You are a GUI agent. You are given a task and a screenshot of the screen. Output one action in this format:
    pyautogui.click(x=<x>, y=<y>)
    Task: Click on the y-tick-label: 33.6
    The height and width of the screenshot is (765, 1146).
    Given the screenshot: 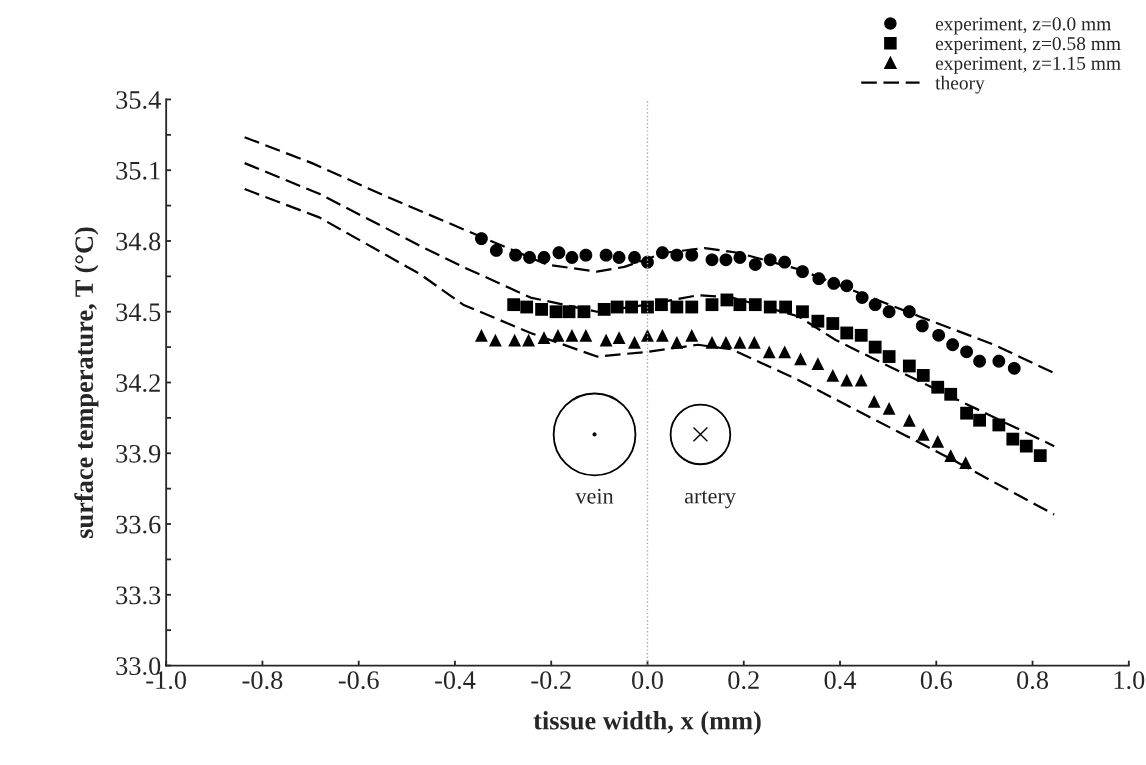 What is the action you would take?
    pyautogui.click(x=138, y=524)
    